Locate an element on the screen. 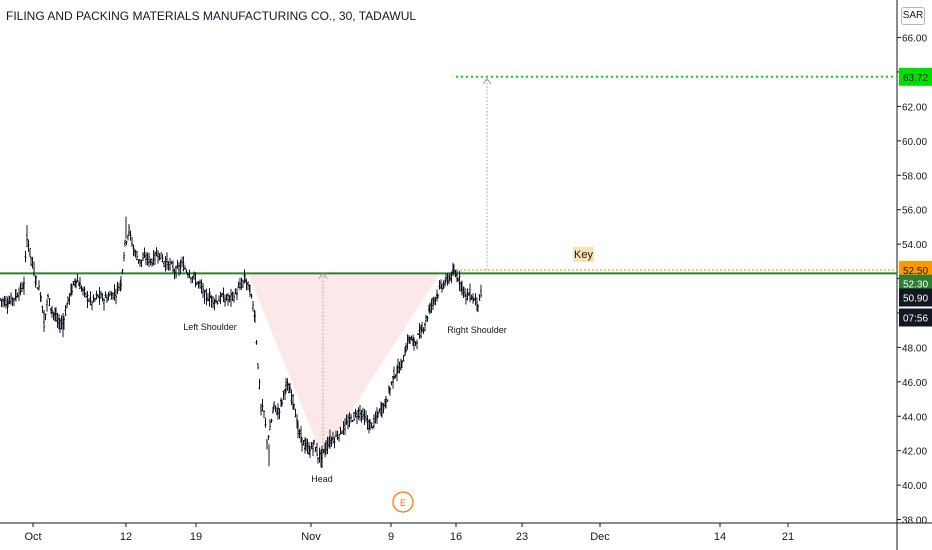 The height and width of the screenshot is (550, 932). price-tick-label: 60.00 is located at coordinates (914, 142).